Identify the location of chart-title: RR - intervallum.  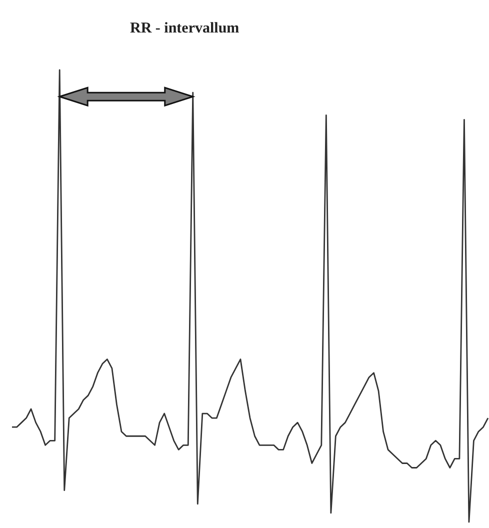
(185, 28).